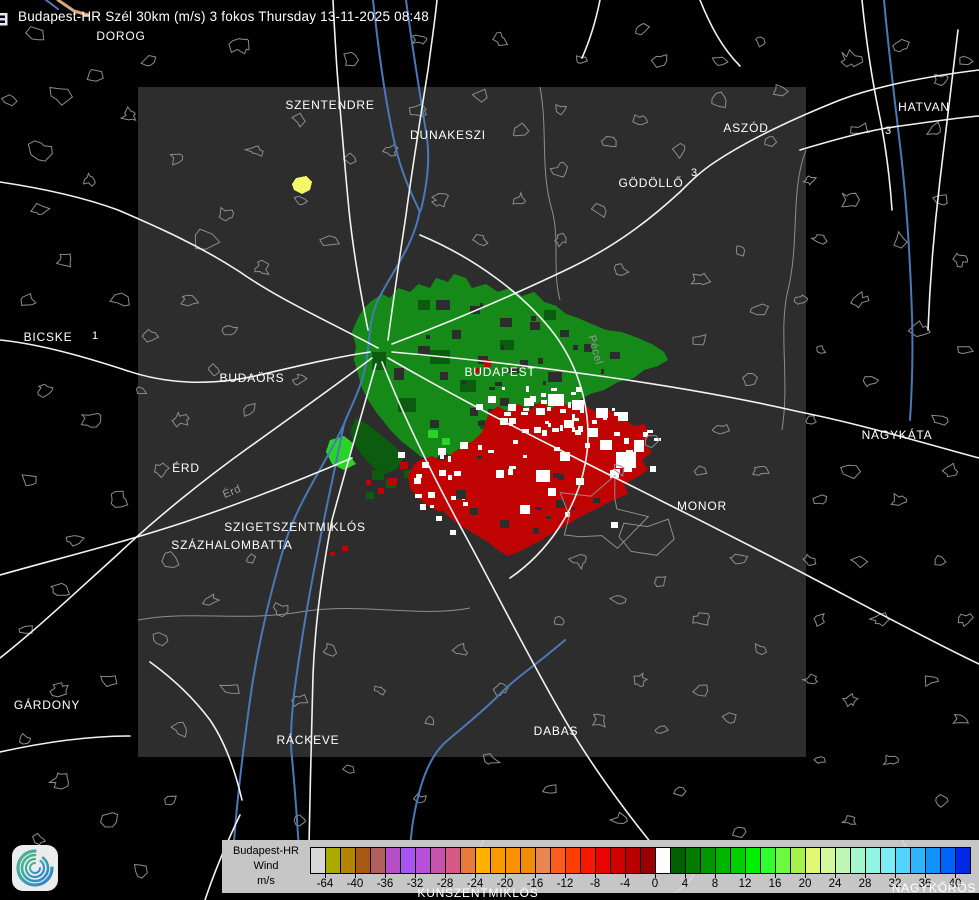 The height and width of the screenshot is (900, 979). I want to click on legend-tick-label: 0, so click(655, 884).